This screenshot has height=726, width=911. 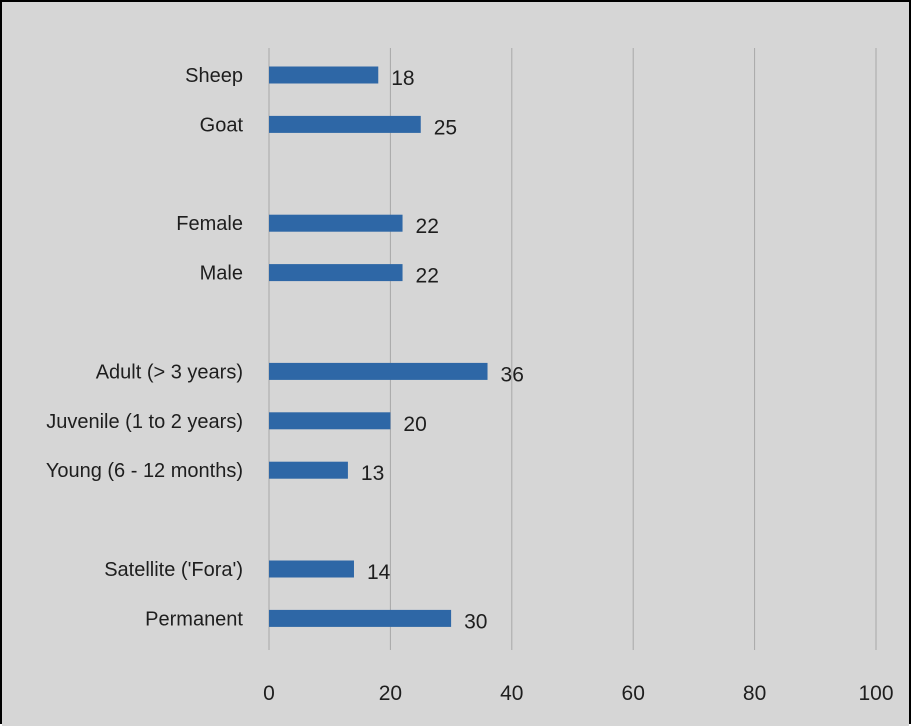 What do you see at coordinates (144, 422) in the screenshot?
I see `category-label: Juvenile (1 to 2 years)` at bounding box center [144, 422].